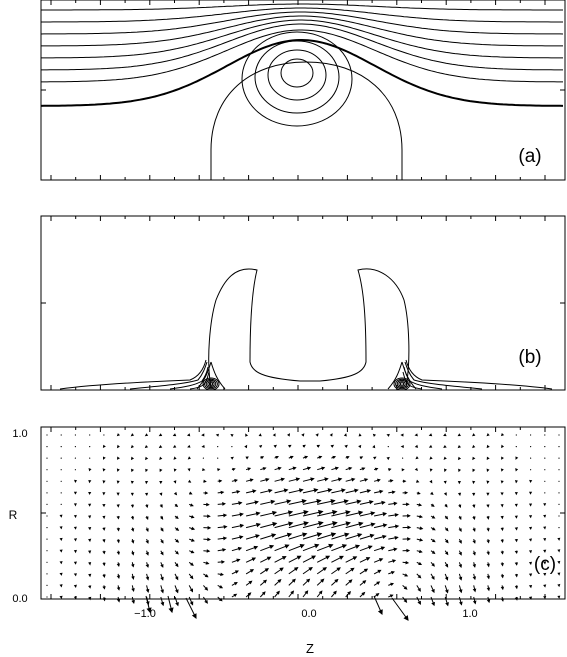  What do you see at coordinates (145, 614) in the screenshot?
I see `z-tick-label-neg1: −1.0` at bounding box center [145, 614].